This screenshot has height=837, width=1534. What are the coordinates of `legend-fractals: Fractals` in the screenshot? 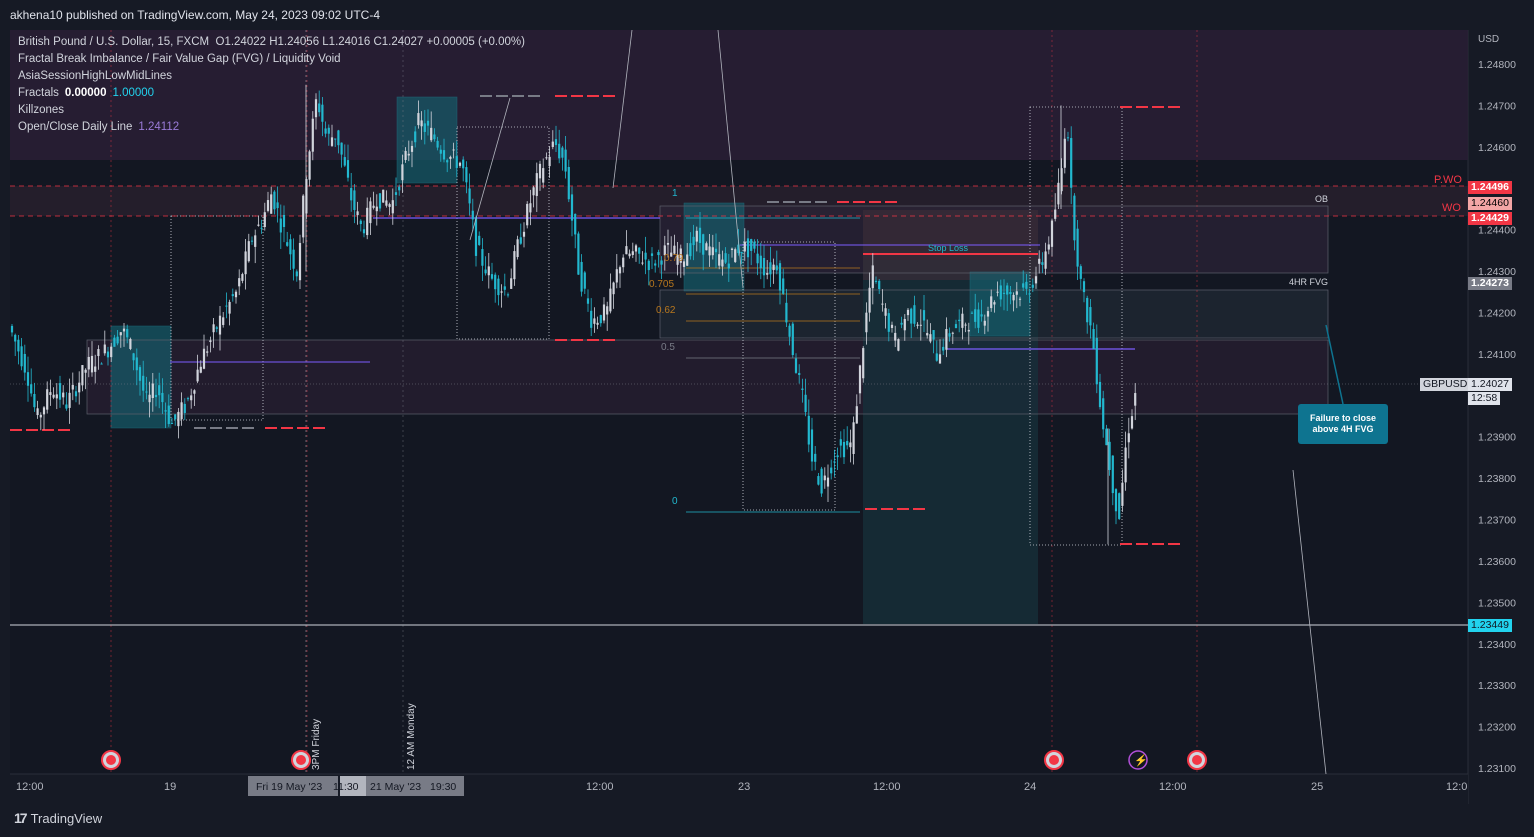 It's located at (38, 93).